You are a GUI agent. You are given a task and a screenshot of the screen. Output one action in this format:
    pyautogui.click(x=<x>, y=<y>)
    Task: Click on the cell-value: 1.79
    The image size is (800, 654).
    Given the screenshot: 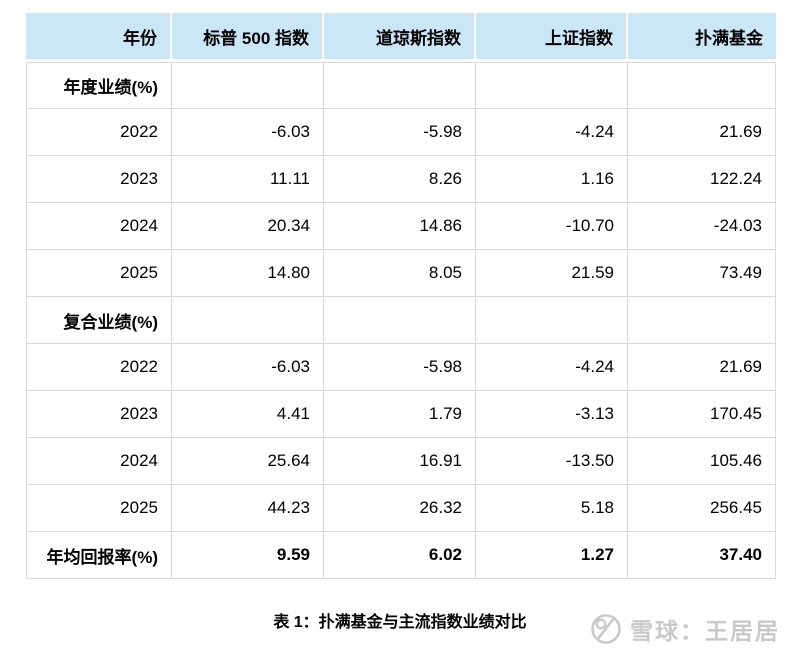 What is the action you would take?
    pyautogui.click(x=400, y=414)
    